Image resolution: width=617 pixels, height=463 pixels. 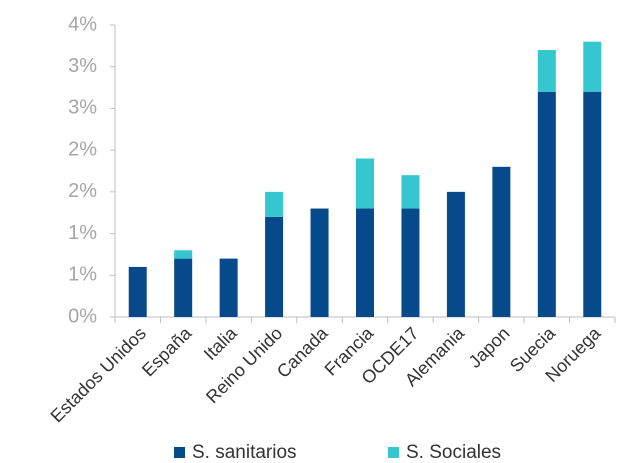 What do you see at coordinates (489, 347) in the screenshot?
I see `x-tick-label: Japon` at bounding box center [489, 347].